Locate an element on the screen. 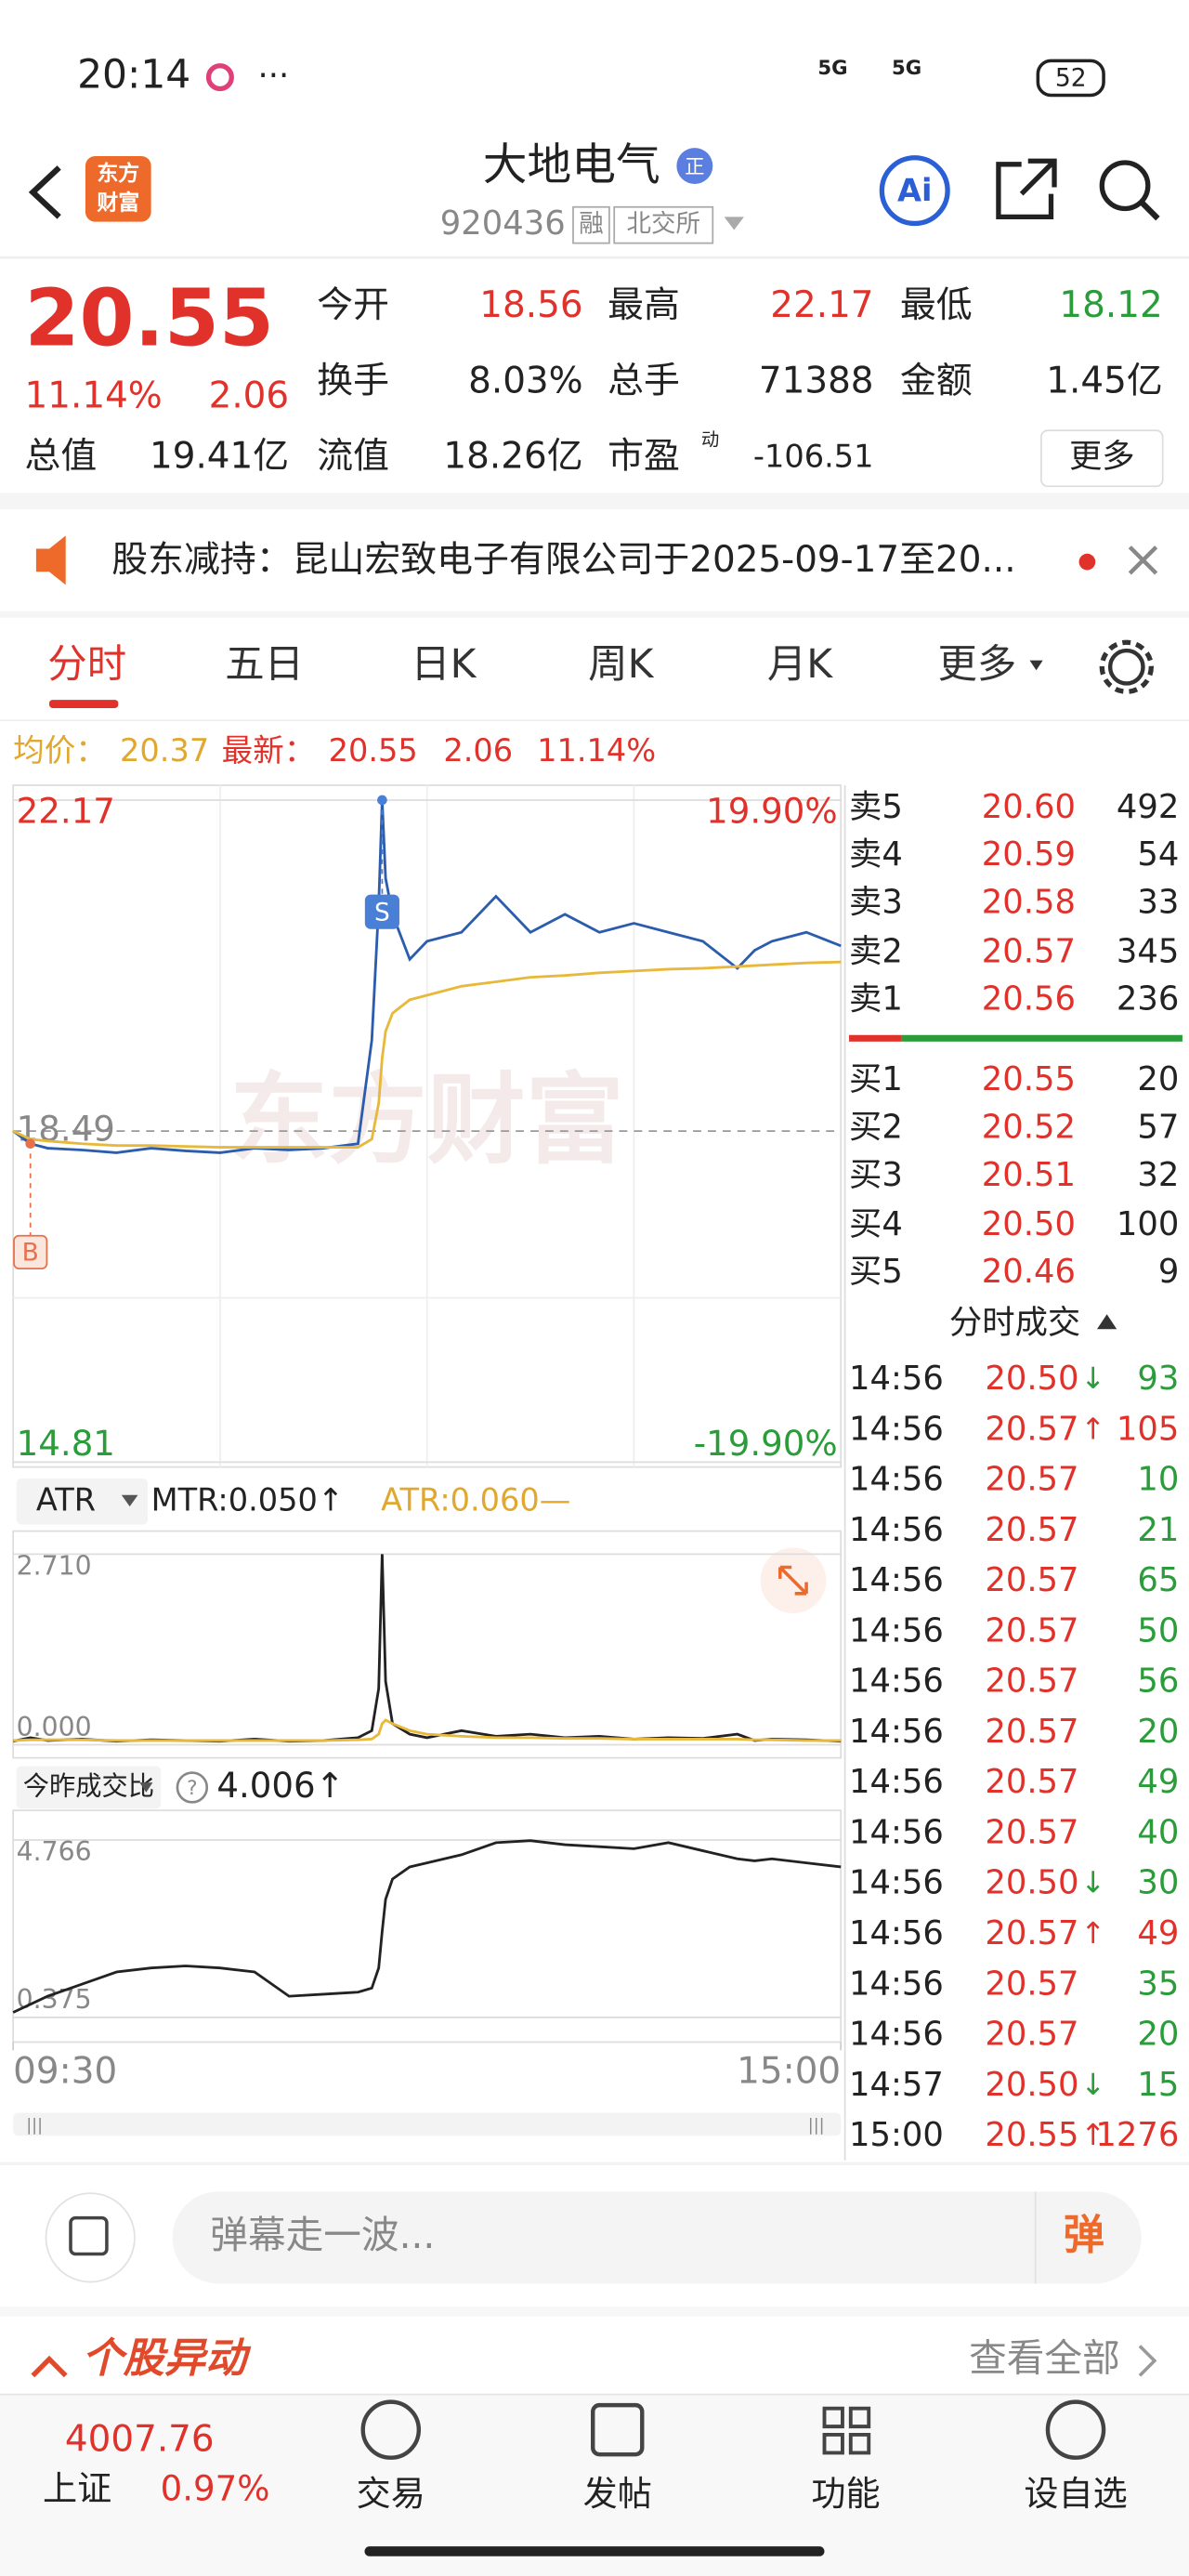 This screenshot has width=1189, height=2576. settings-button is located at coordinates (1126, 667).